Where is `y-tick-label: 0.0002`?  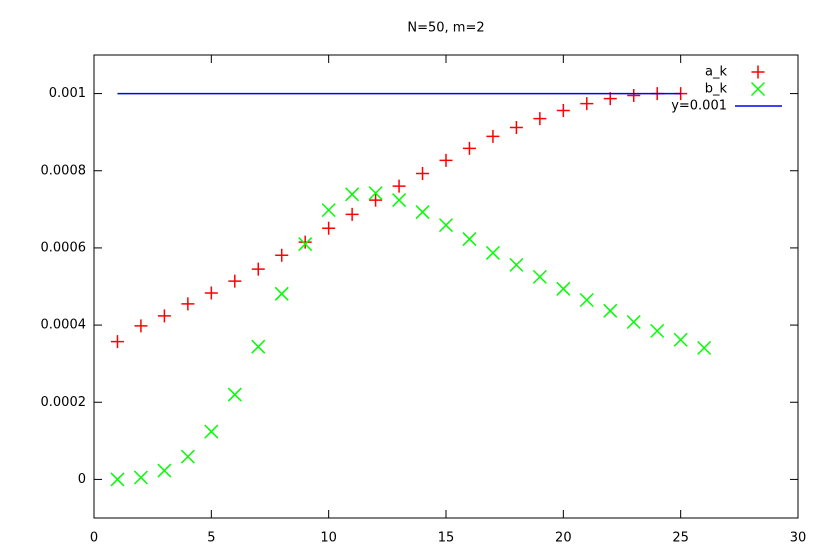
y-tick-label: 0.0002 is located at coordinates (64, 402).